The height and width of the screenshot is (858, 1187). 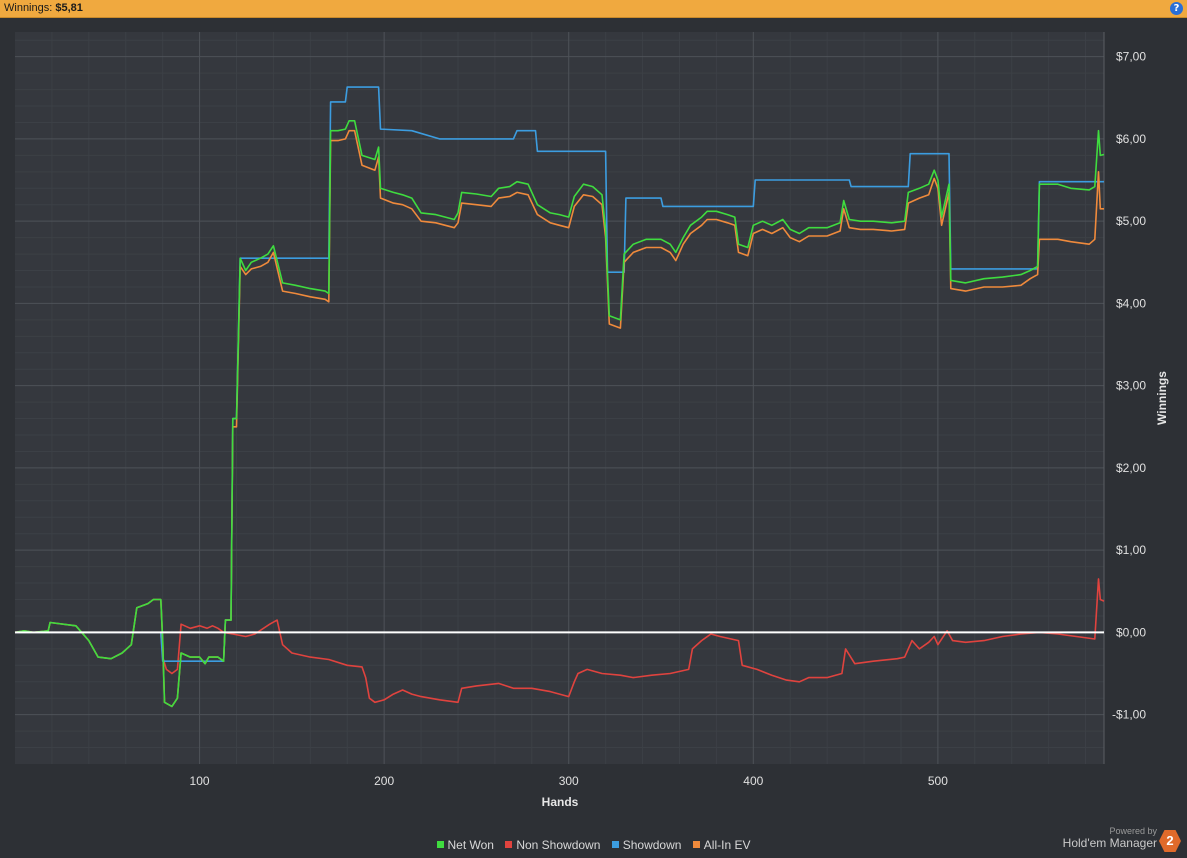 What do you see at coordinates (28, 8) in the screenshot?
I see `winnings-label: Winnings:` at bounding box center [28, 8].